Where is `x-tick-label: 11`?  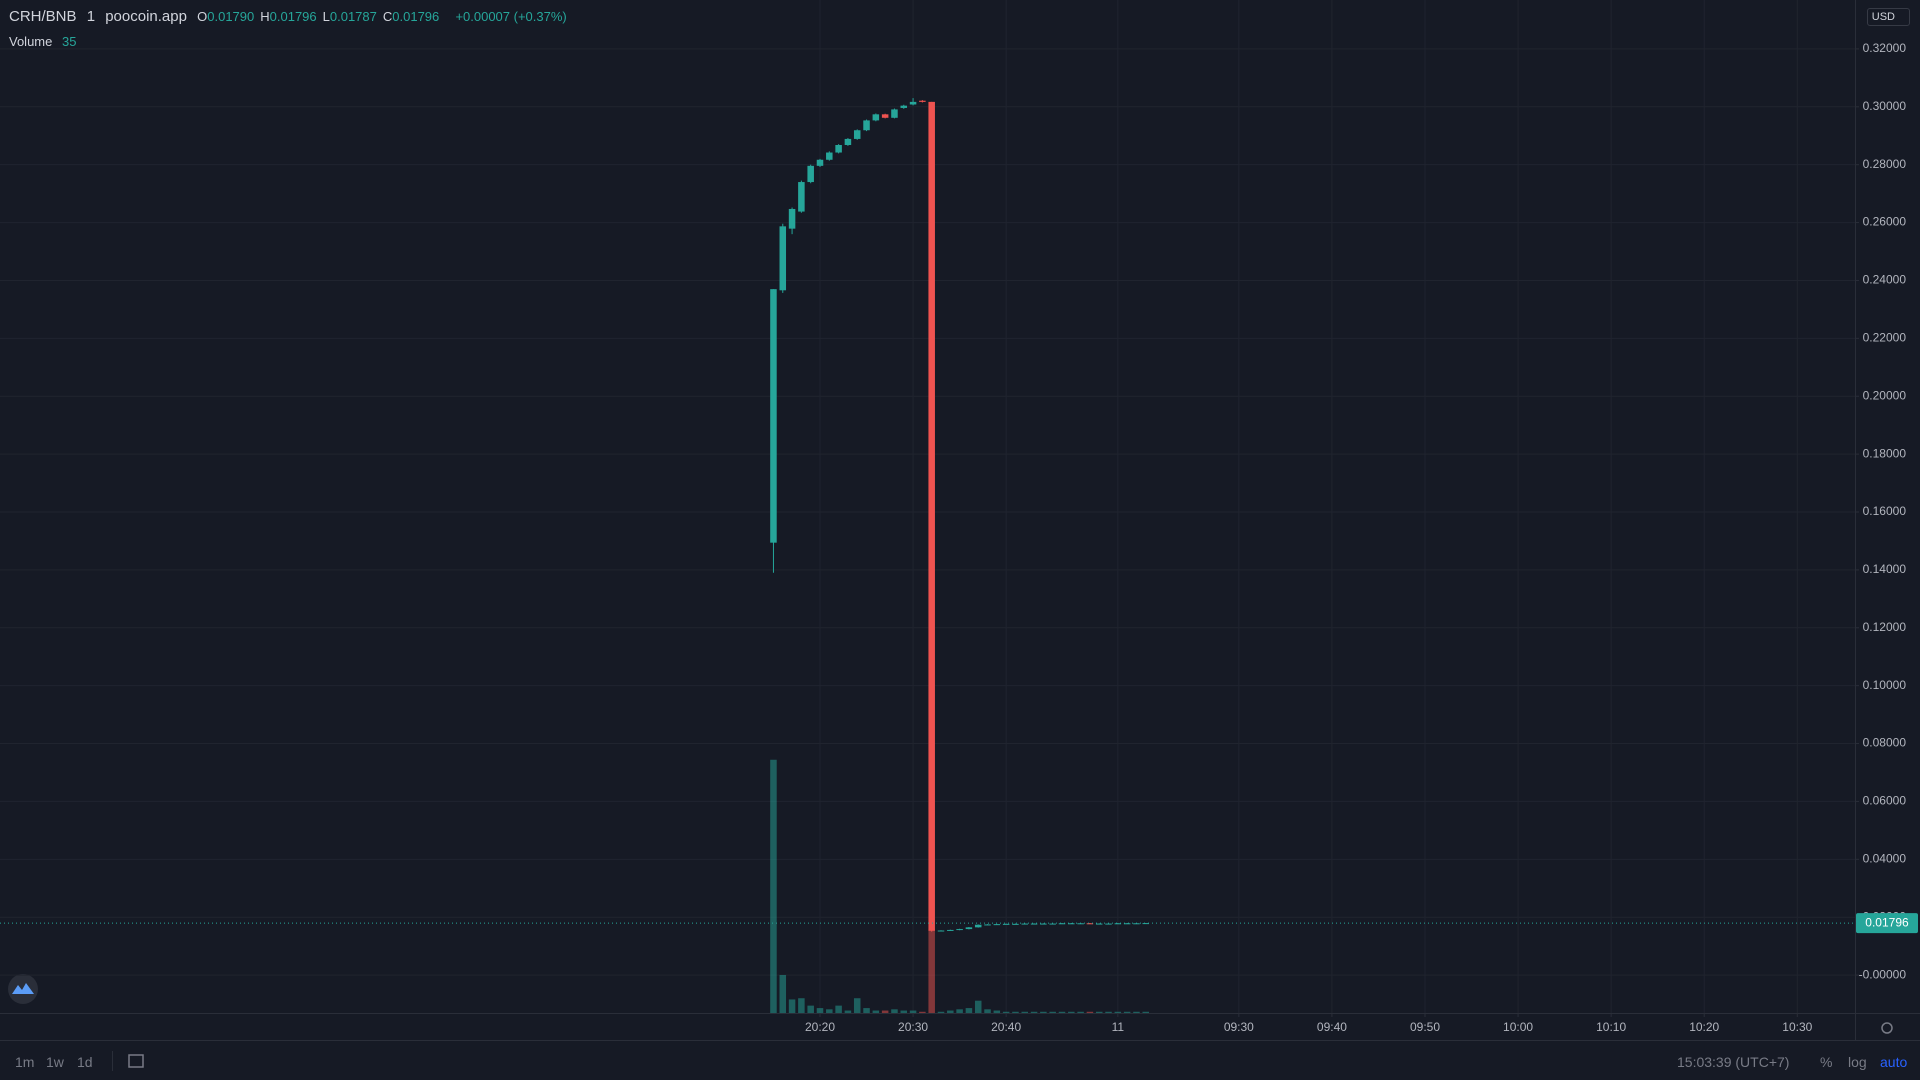
x-tick-label: 11 is located at coordinates (1118, 1027).